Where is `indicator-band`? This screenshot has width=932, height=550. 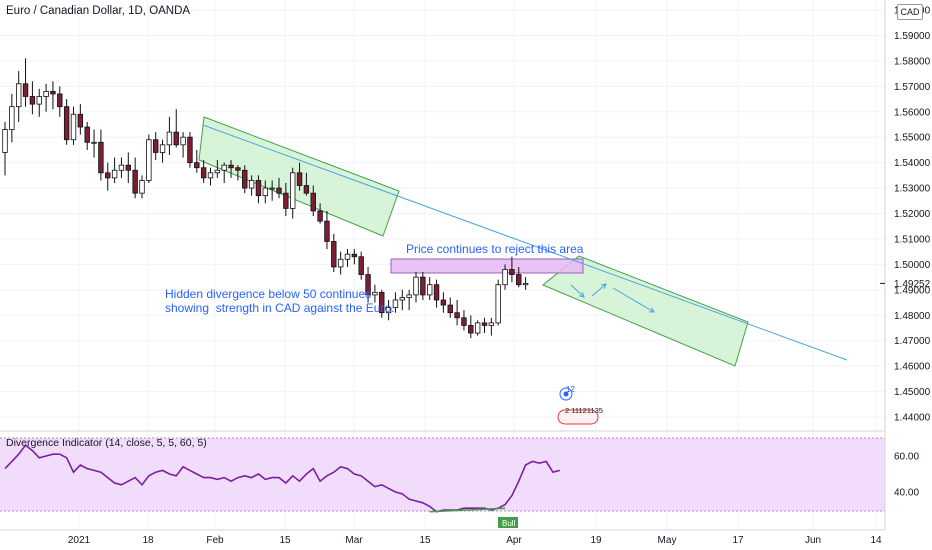 indicator-band is located at coordinates (442, 474).